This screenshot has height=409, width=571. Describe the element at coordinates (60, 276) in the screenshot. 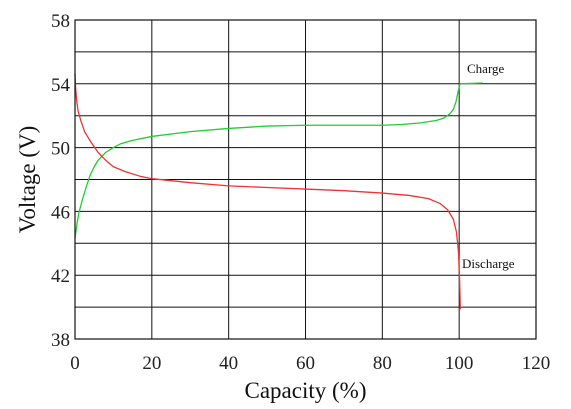

I see `y-tick-label-42: 42` at that location.